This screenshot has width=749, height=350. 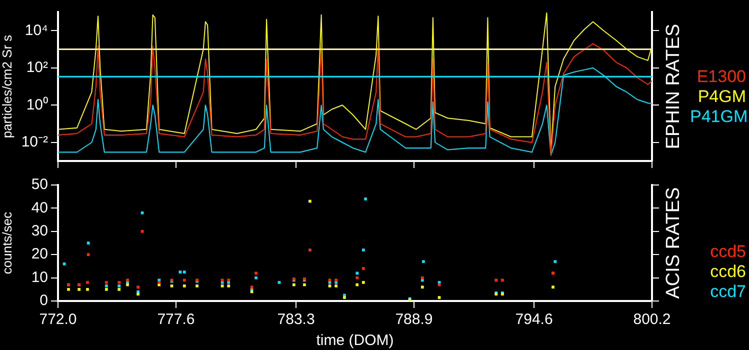 What do you see at coordinates (37, 105) in the screenshot?
I see `y-tick-label: 10⁰` at bounding box center [37, 105].